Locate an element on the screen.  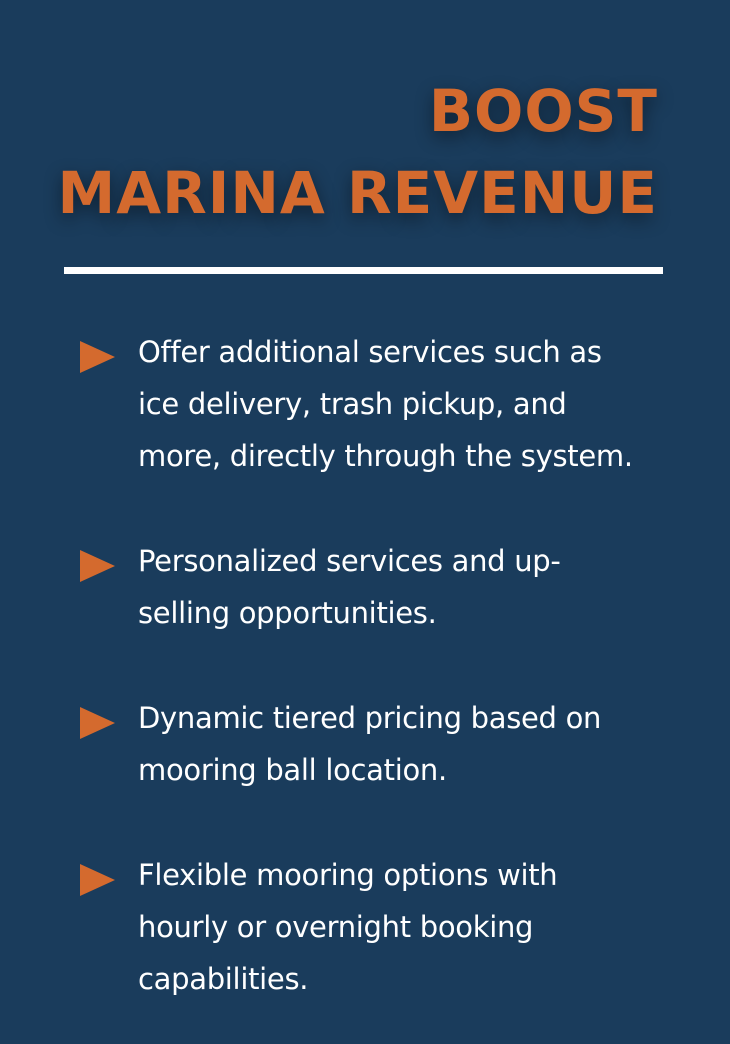
page-title: BOOST MARINA REVENUE is located at coordinates (357, 152).